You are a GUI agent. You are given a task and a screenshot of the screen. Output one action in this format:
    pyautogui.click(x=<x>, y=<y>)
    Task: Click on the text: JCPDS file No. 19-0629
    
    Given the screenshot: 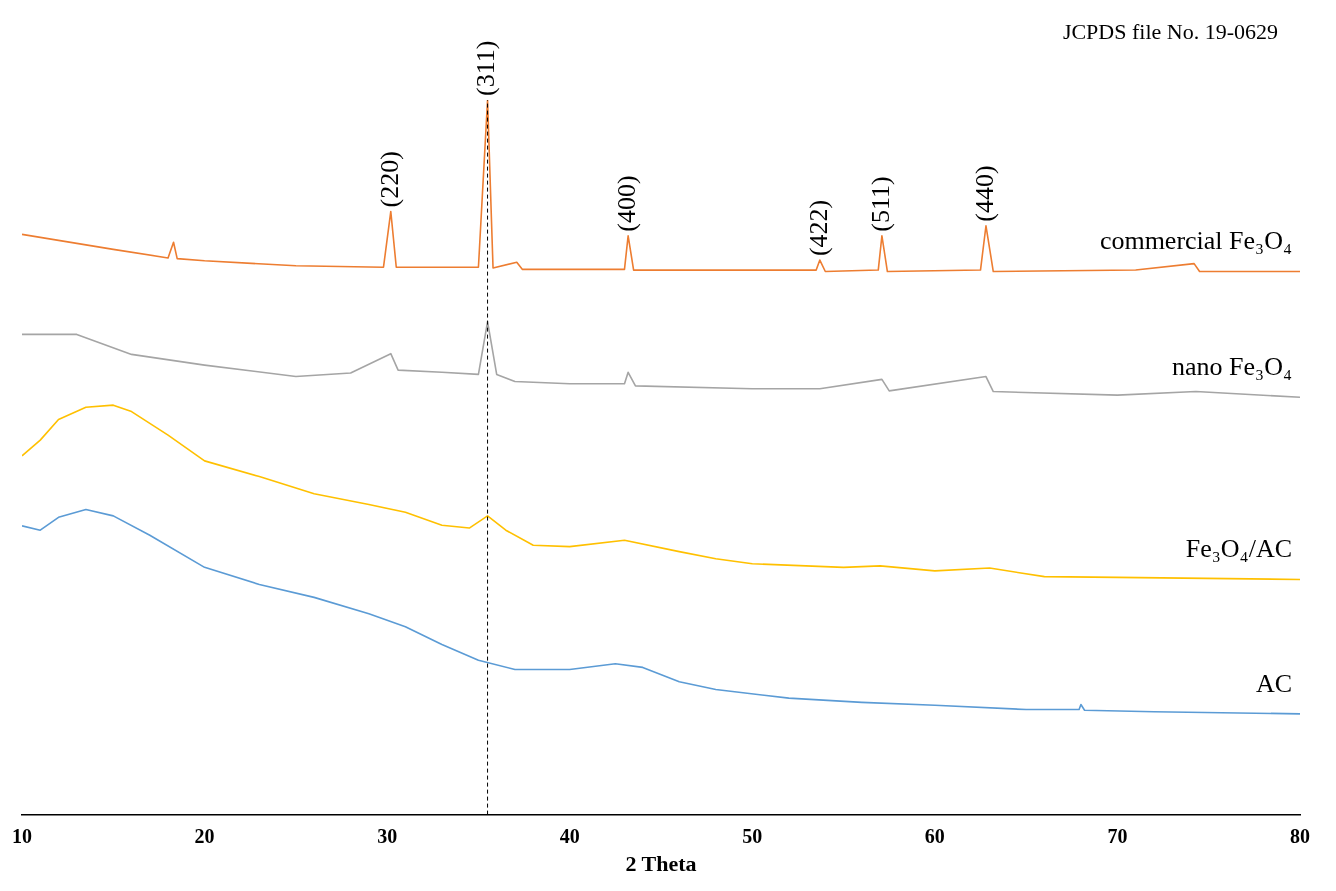 What is the action you would take?
    pyautogui.click(x=1170, y=31)
    